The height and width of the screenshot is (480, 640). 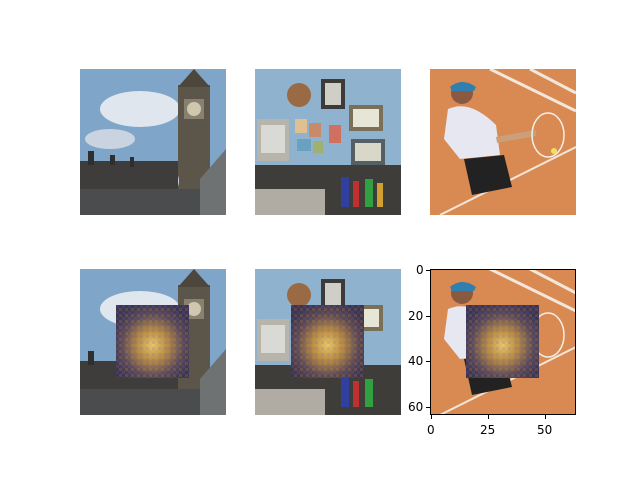 What do you see at coordinates (431, 430) in the screenshot?
I see `x-tick-label-0: 0` at bounding box center [431, 430].